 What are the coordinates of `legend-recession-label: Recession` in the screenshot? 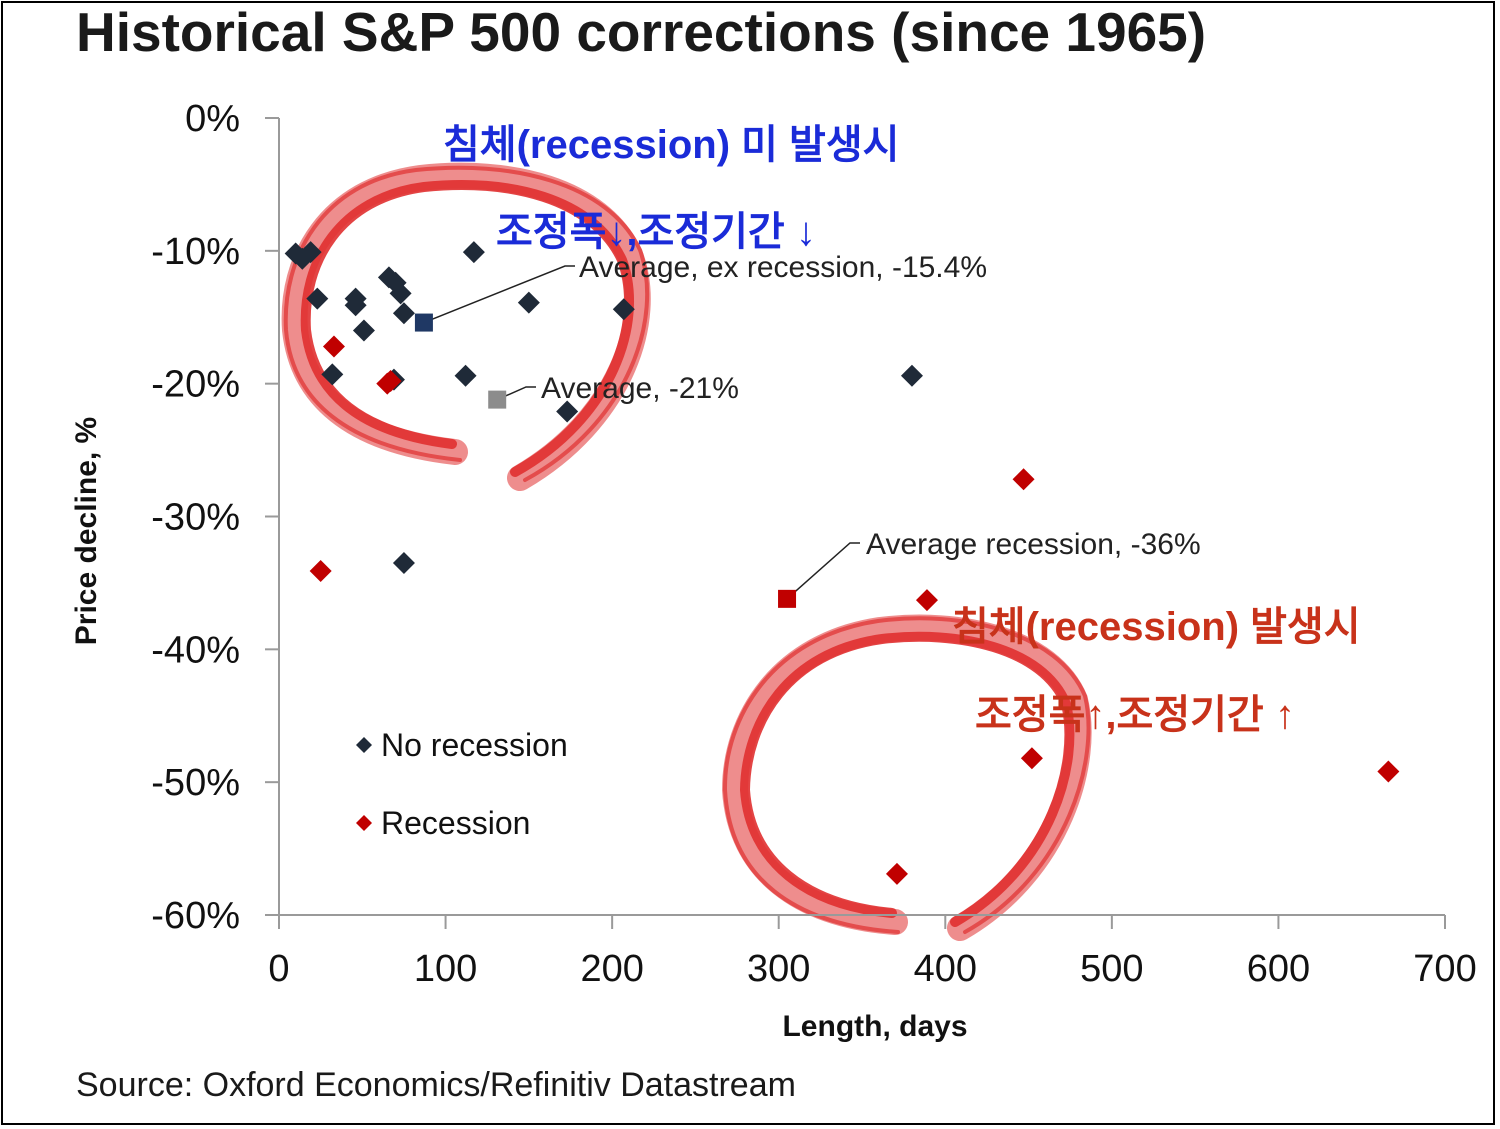 It's located at (455, 823).